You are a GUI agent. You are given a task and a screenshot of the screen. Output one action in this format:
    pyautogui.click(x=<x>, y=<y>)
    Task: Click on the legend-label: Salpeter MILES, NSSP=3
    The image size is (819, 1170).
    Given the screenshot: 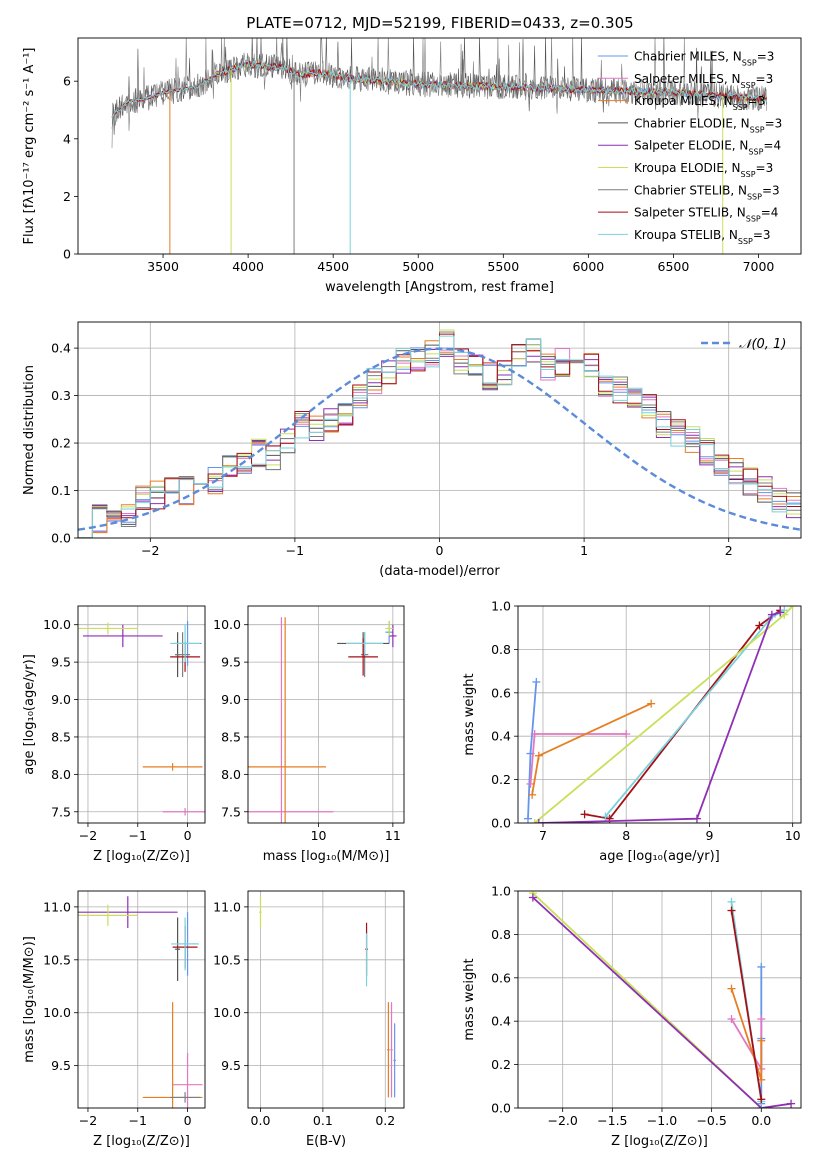 What is the action you would take?
    pyautogui.click(x=703, y=81)
    